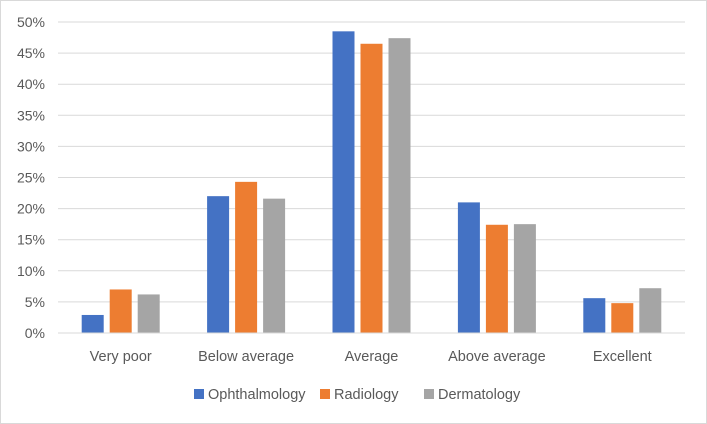  I want to click on x-tick-label: Average, so click(372, 357).